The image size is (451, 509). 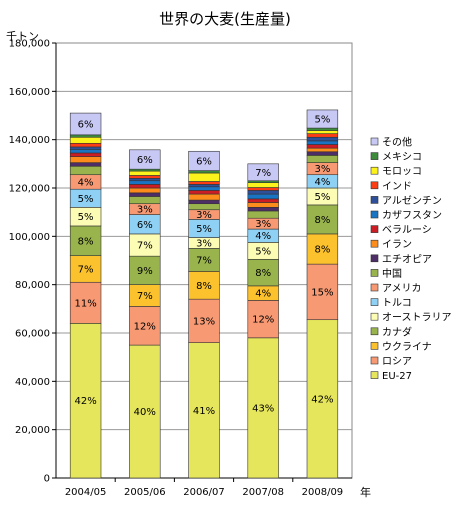 I want to click on data-label: 41%, so click(x=204, y=411).